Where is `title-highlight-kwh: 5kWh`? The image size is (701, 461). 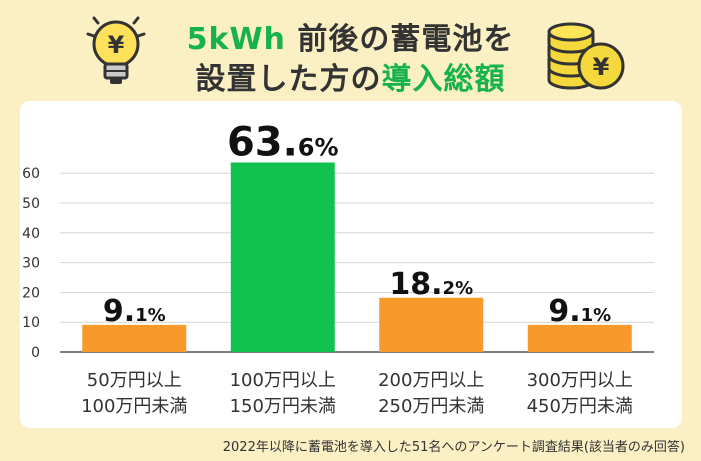
title-highlight-kwh: 5kWh is located at coordinates (236, 39).